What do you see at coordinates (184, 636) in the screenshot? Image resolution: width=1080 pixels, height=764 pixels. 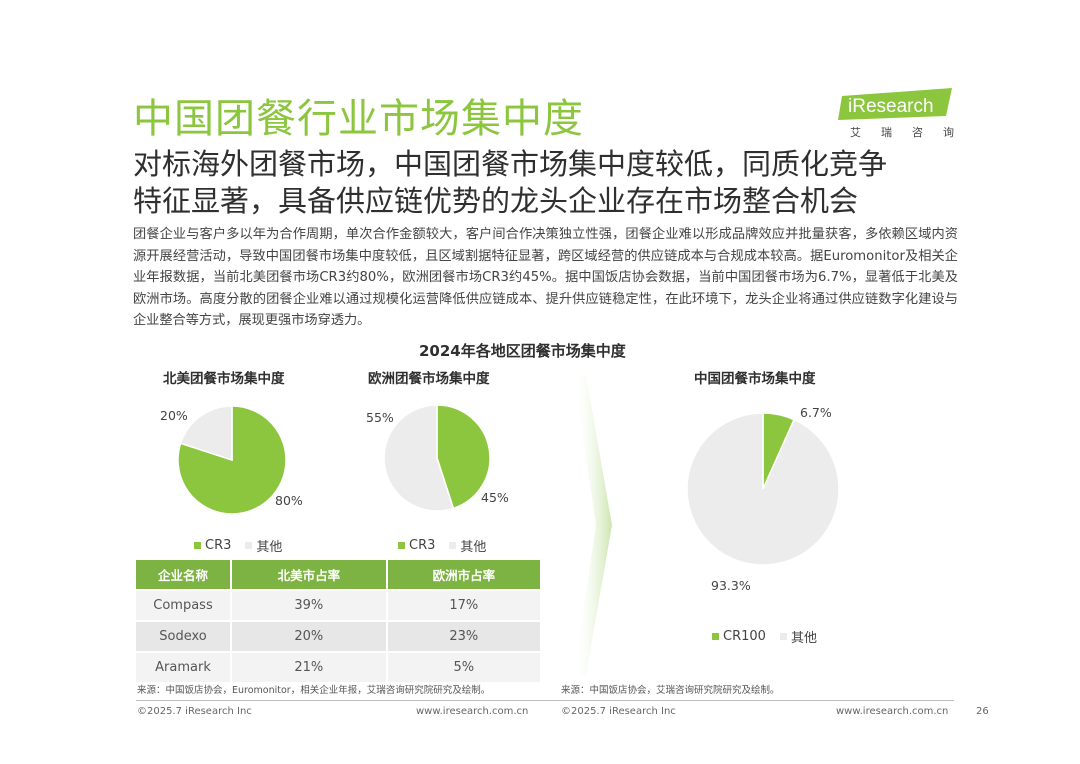 I see `table-cell-company: Sodexo` at bounding box center [184, 636].